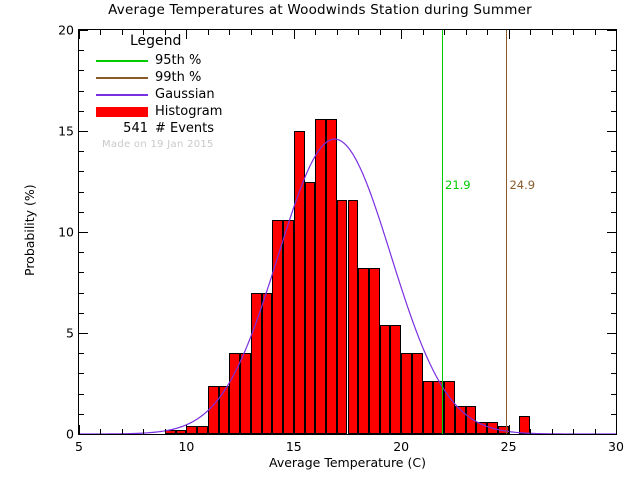 This screenshot has width=640, height=480. I want to click on legend-item-label: 95th %, so click(178, 60).